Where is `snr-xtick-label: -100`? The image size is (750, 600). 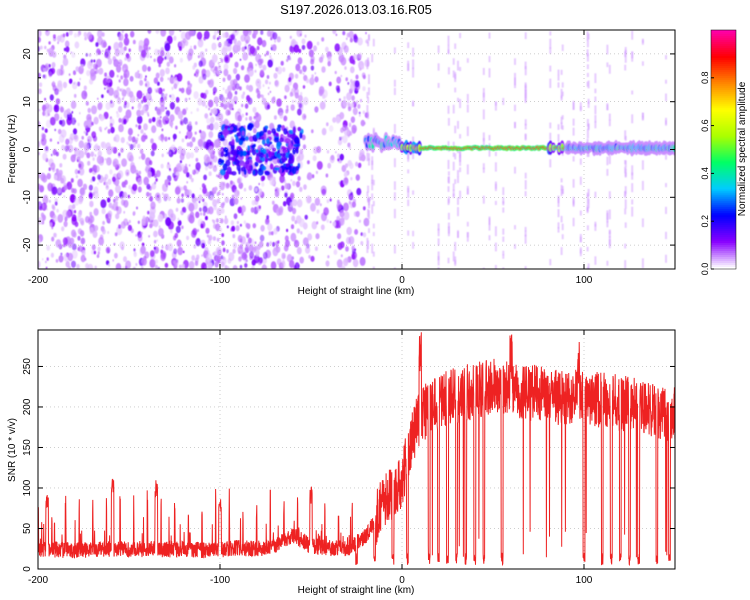
snr-xtick-label: -100 is located at coordinates (220, 580).